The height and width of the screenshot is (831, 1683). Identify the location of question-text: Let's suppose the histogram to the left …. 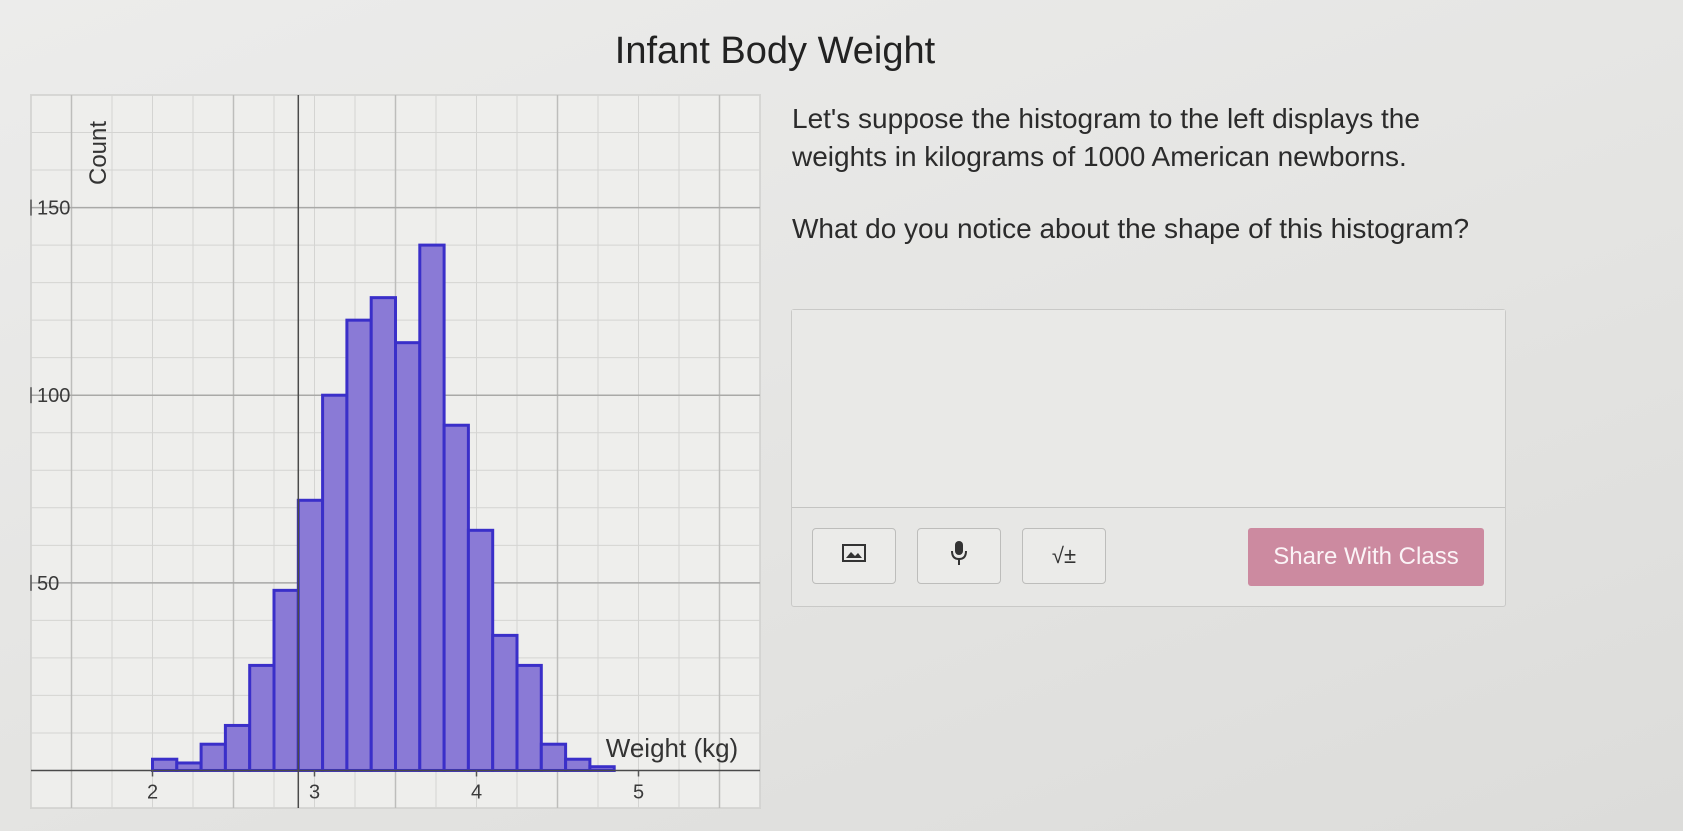
(1152, 191).